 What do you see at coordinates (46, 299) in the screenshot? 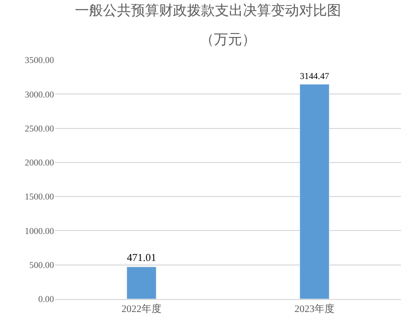
I see `y-tick-label: 0.00` at bounding box center [46, 299].